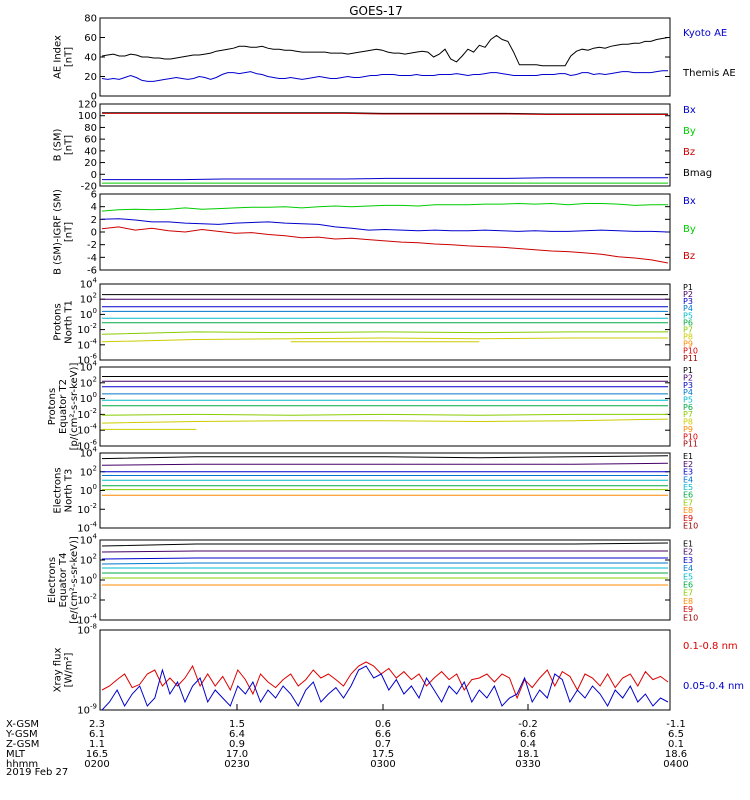 The height and width of the screenshot is (800, 750). Describe the element at coordinates (688, 315) in the screenshot. I see `legend-label: P5` at that location.